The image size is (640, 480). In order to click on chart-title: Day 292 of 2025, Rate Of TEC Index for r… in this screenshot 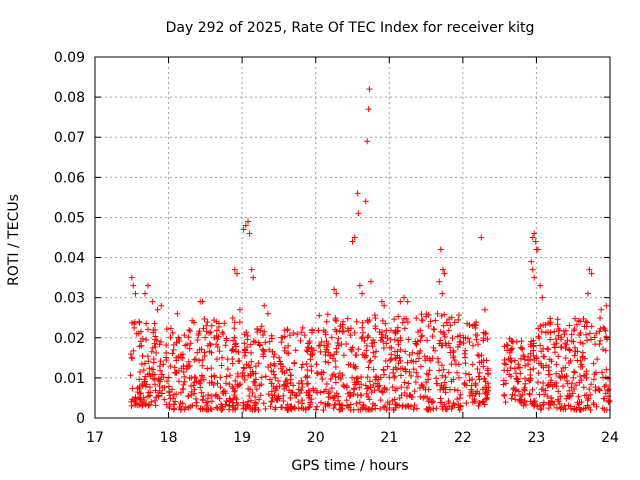, I will do `click(350, 28)`.